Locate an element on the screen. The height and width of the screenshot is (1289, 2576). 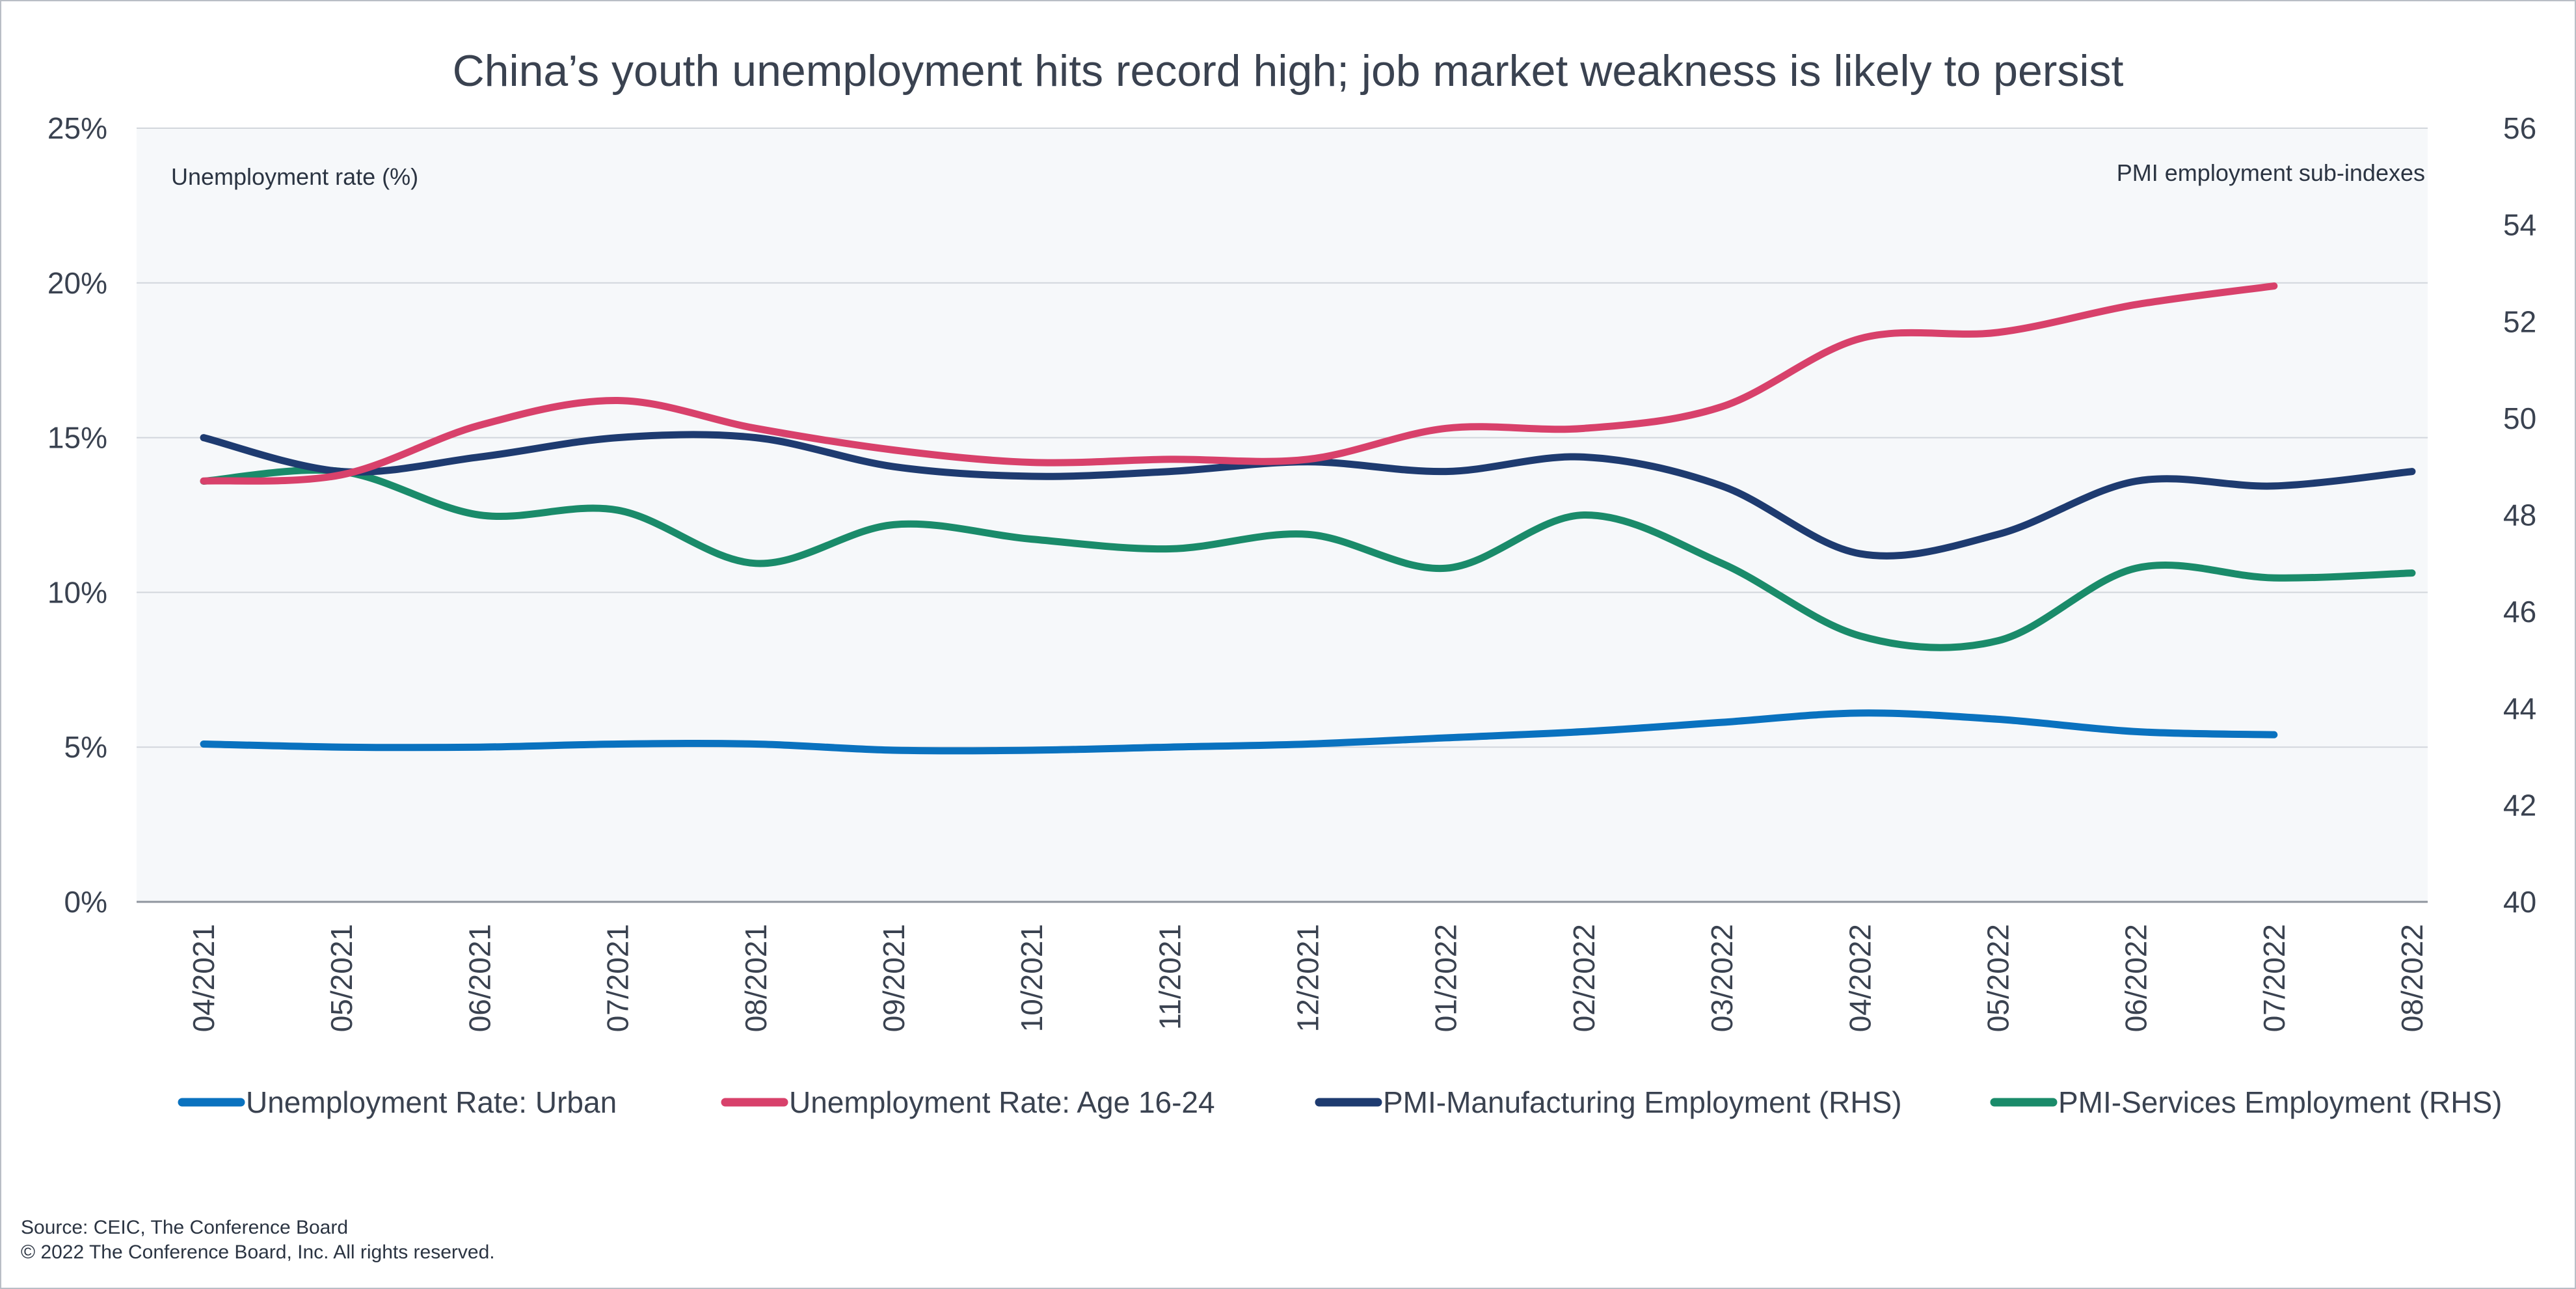
legend-label: Unemployment Rate: Age 16-24 is located at coordinates (1002, 1102).